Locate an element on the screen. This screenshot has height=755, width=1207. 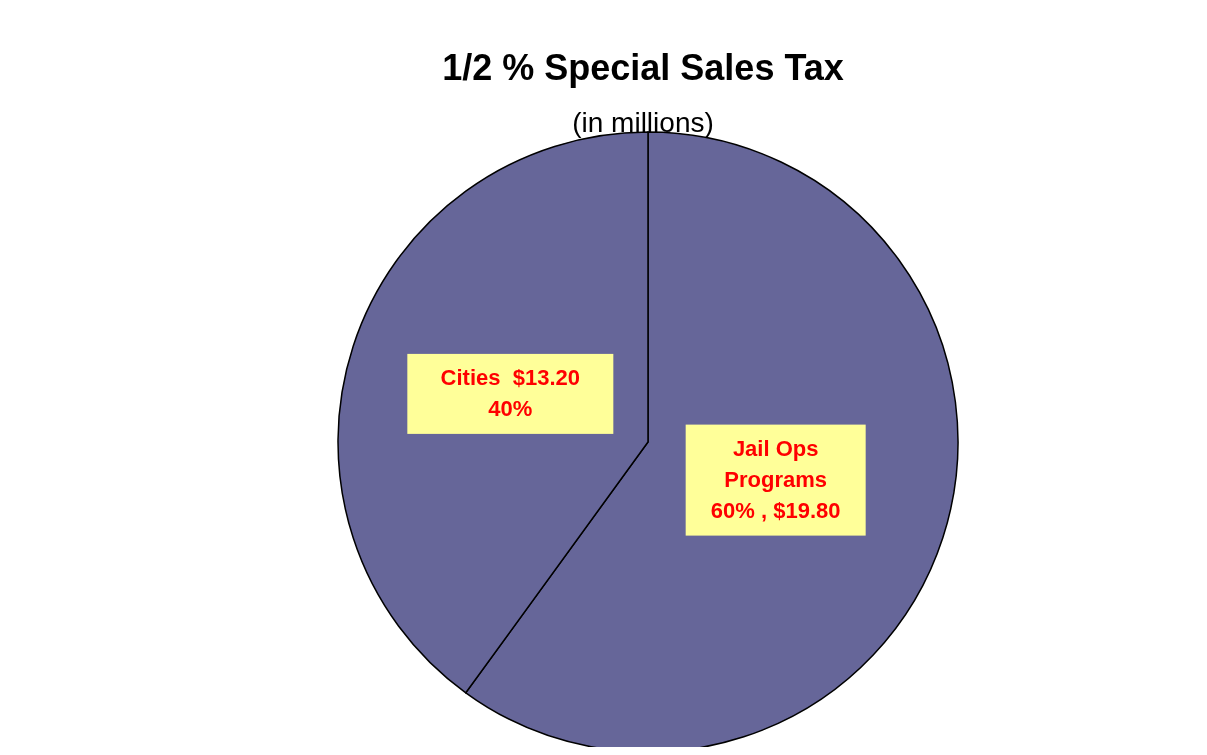
data-label: 60% , $19.80 is located at coordinates (775, 510).